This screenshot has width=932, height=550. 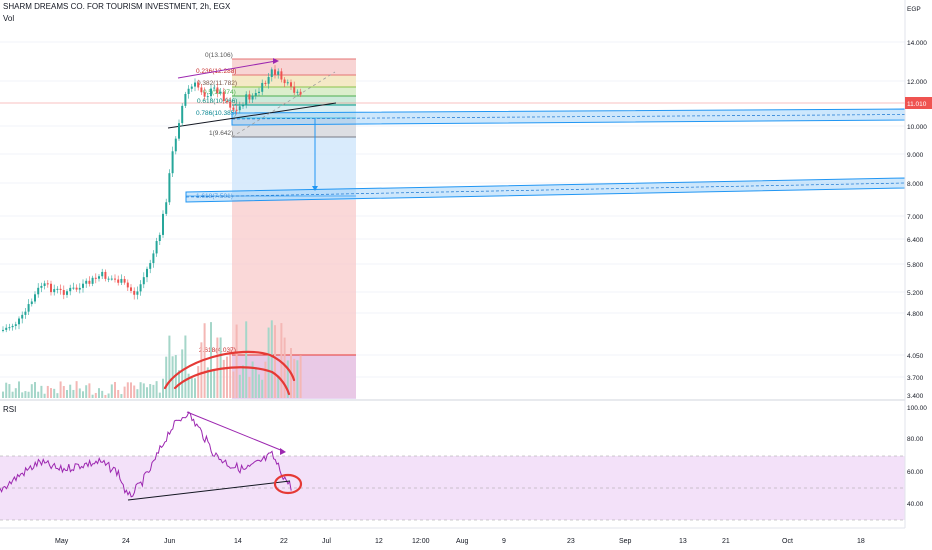 What do you see at coordinates (914, 9) in the screenshot?
I see `currency-label: EGP` at bounding box center [914, 9].